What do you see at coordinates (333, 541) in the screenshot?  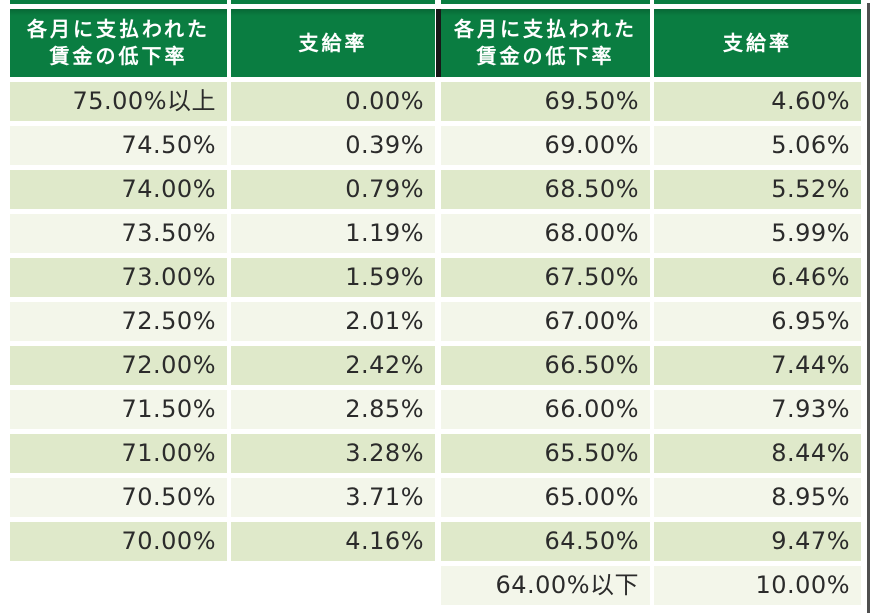 I see `cell-payment-rate: 4.16%` at bounding box center [333, 541].